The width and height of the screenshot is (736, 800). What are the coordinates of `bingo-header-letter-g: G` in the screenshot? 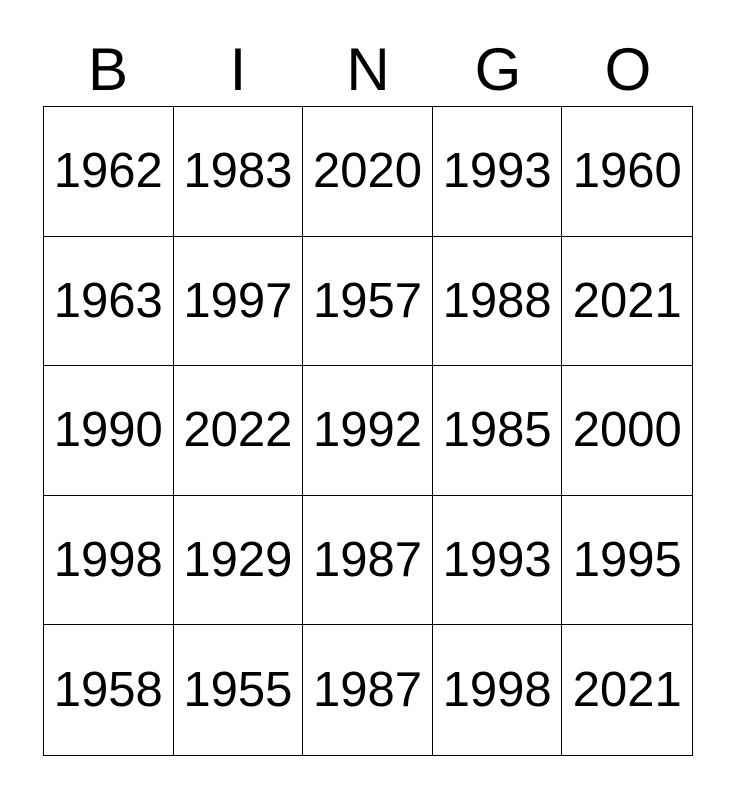 It's located at (498, 69).